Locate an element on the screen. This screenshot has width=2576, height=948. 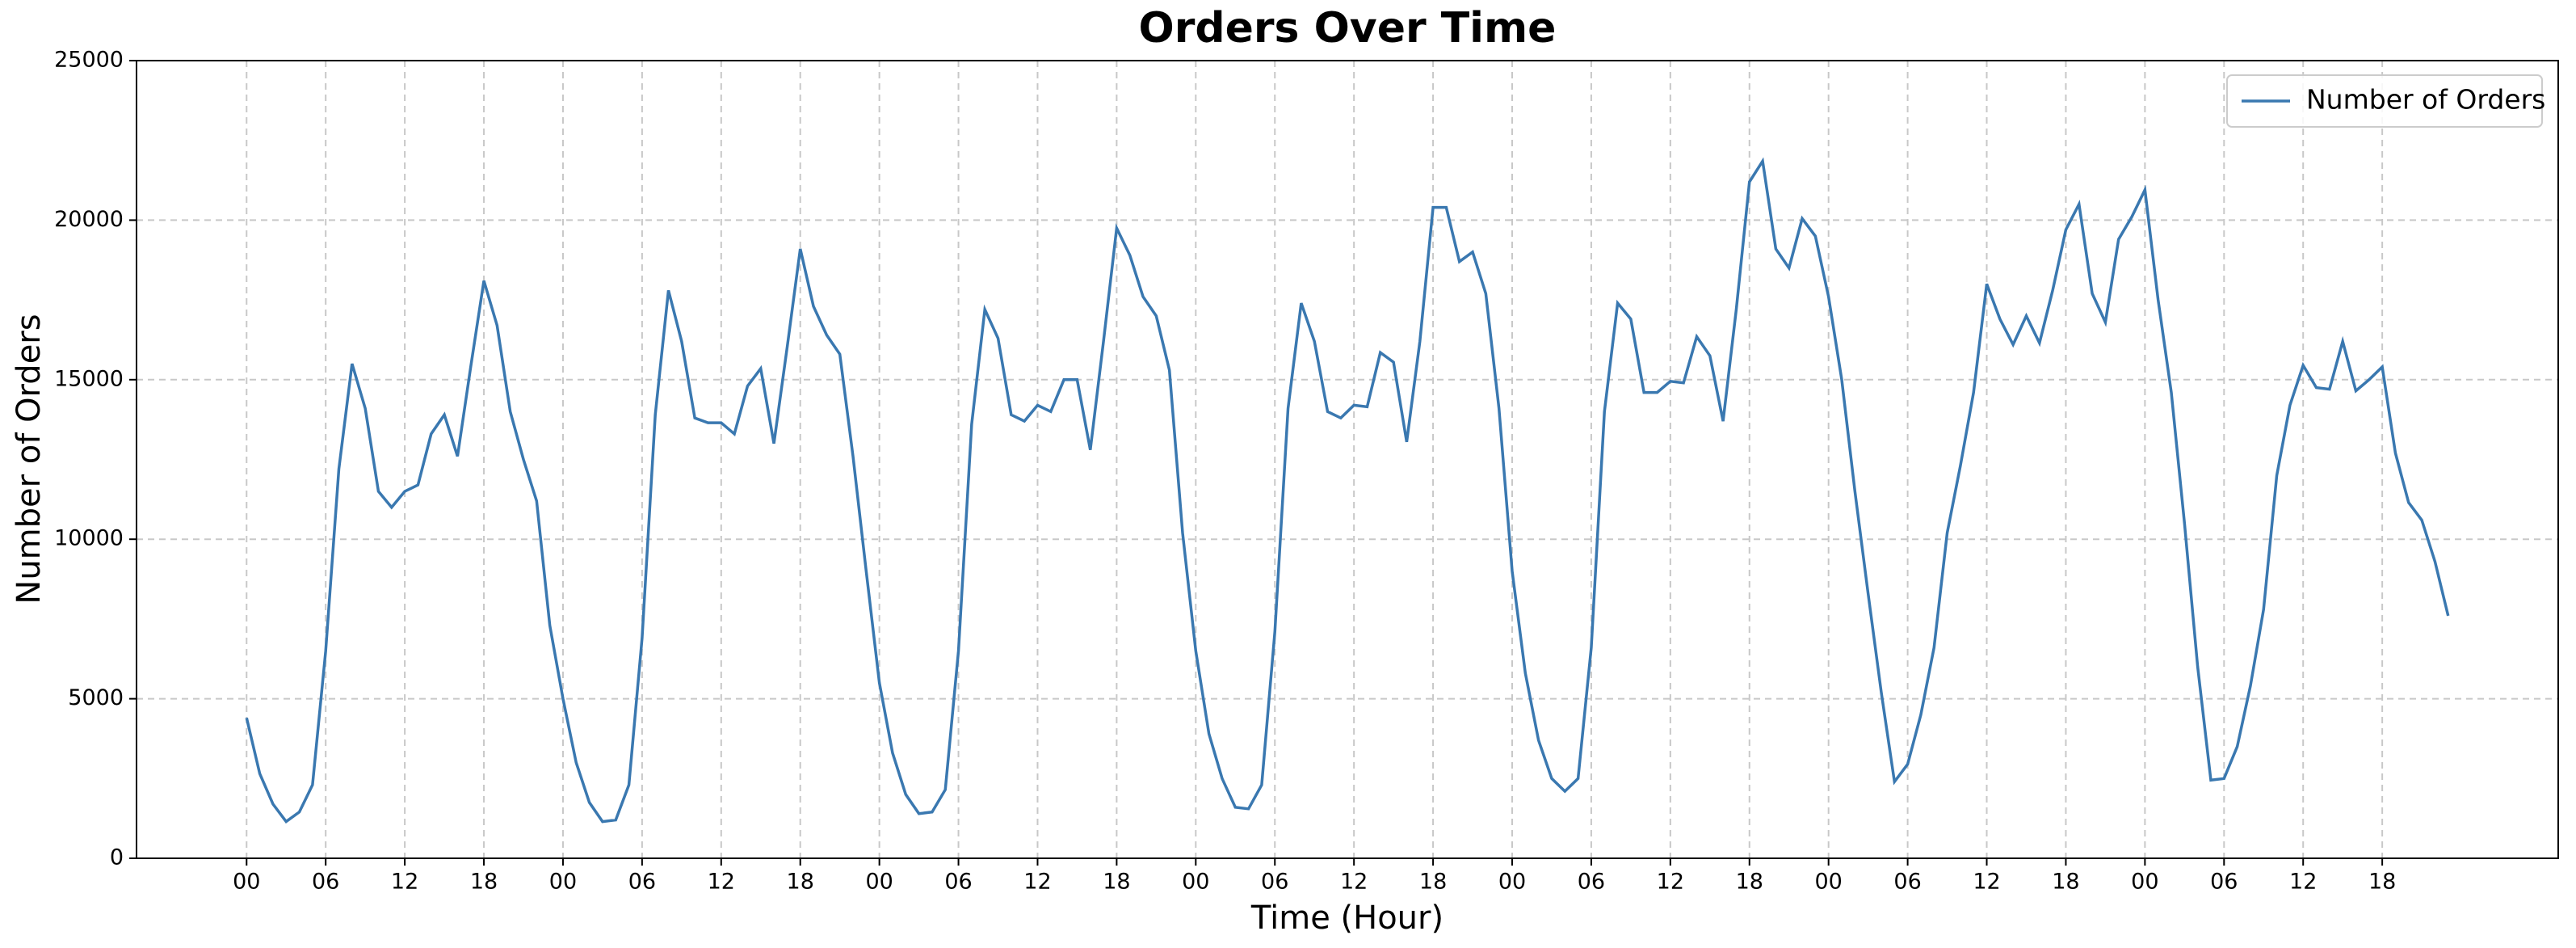
y-tick-label: 0 is located at coordinates (117, 857).